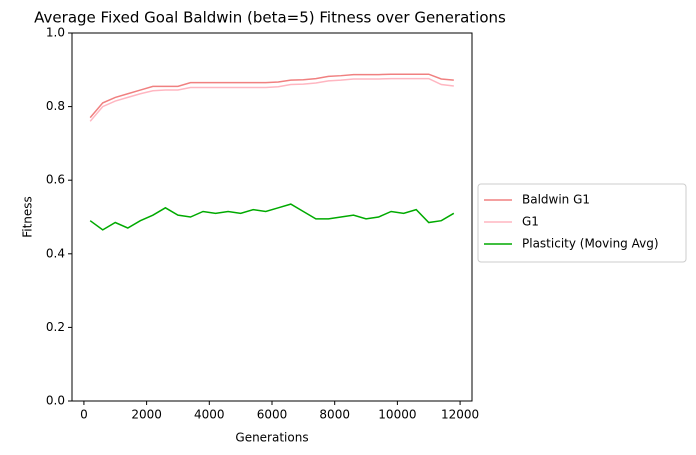  Describe the element at coordinates (556, 200) in the screenshot. I see `legend-label: Baldwin G1` at that location.